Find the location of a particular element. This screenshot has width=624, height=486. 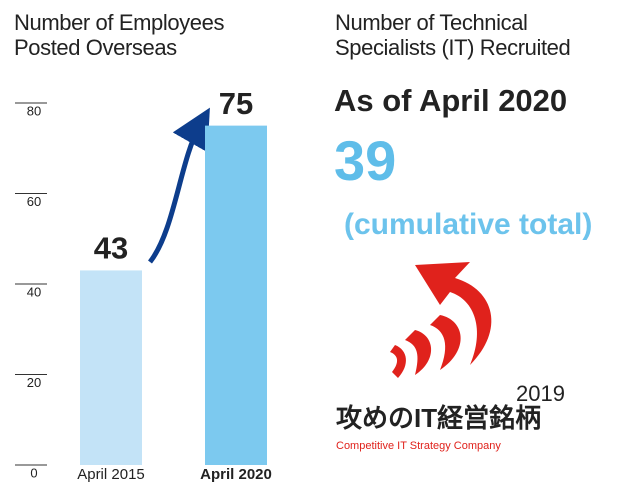

logo-year: 2019 is located at coordinates (540, 393).